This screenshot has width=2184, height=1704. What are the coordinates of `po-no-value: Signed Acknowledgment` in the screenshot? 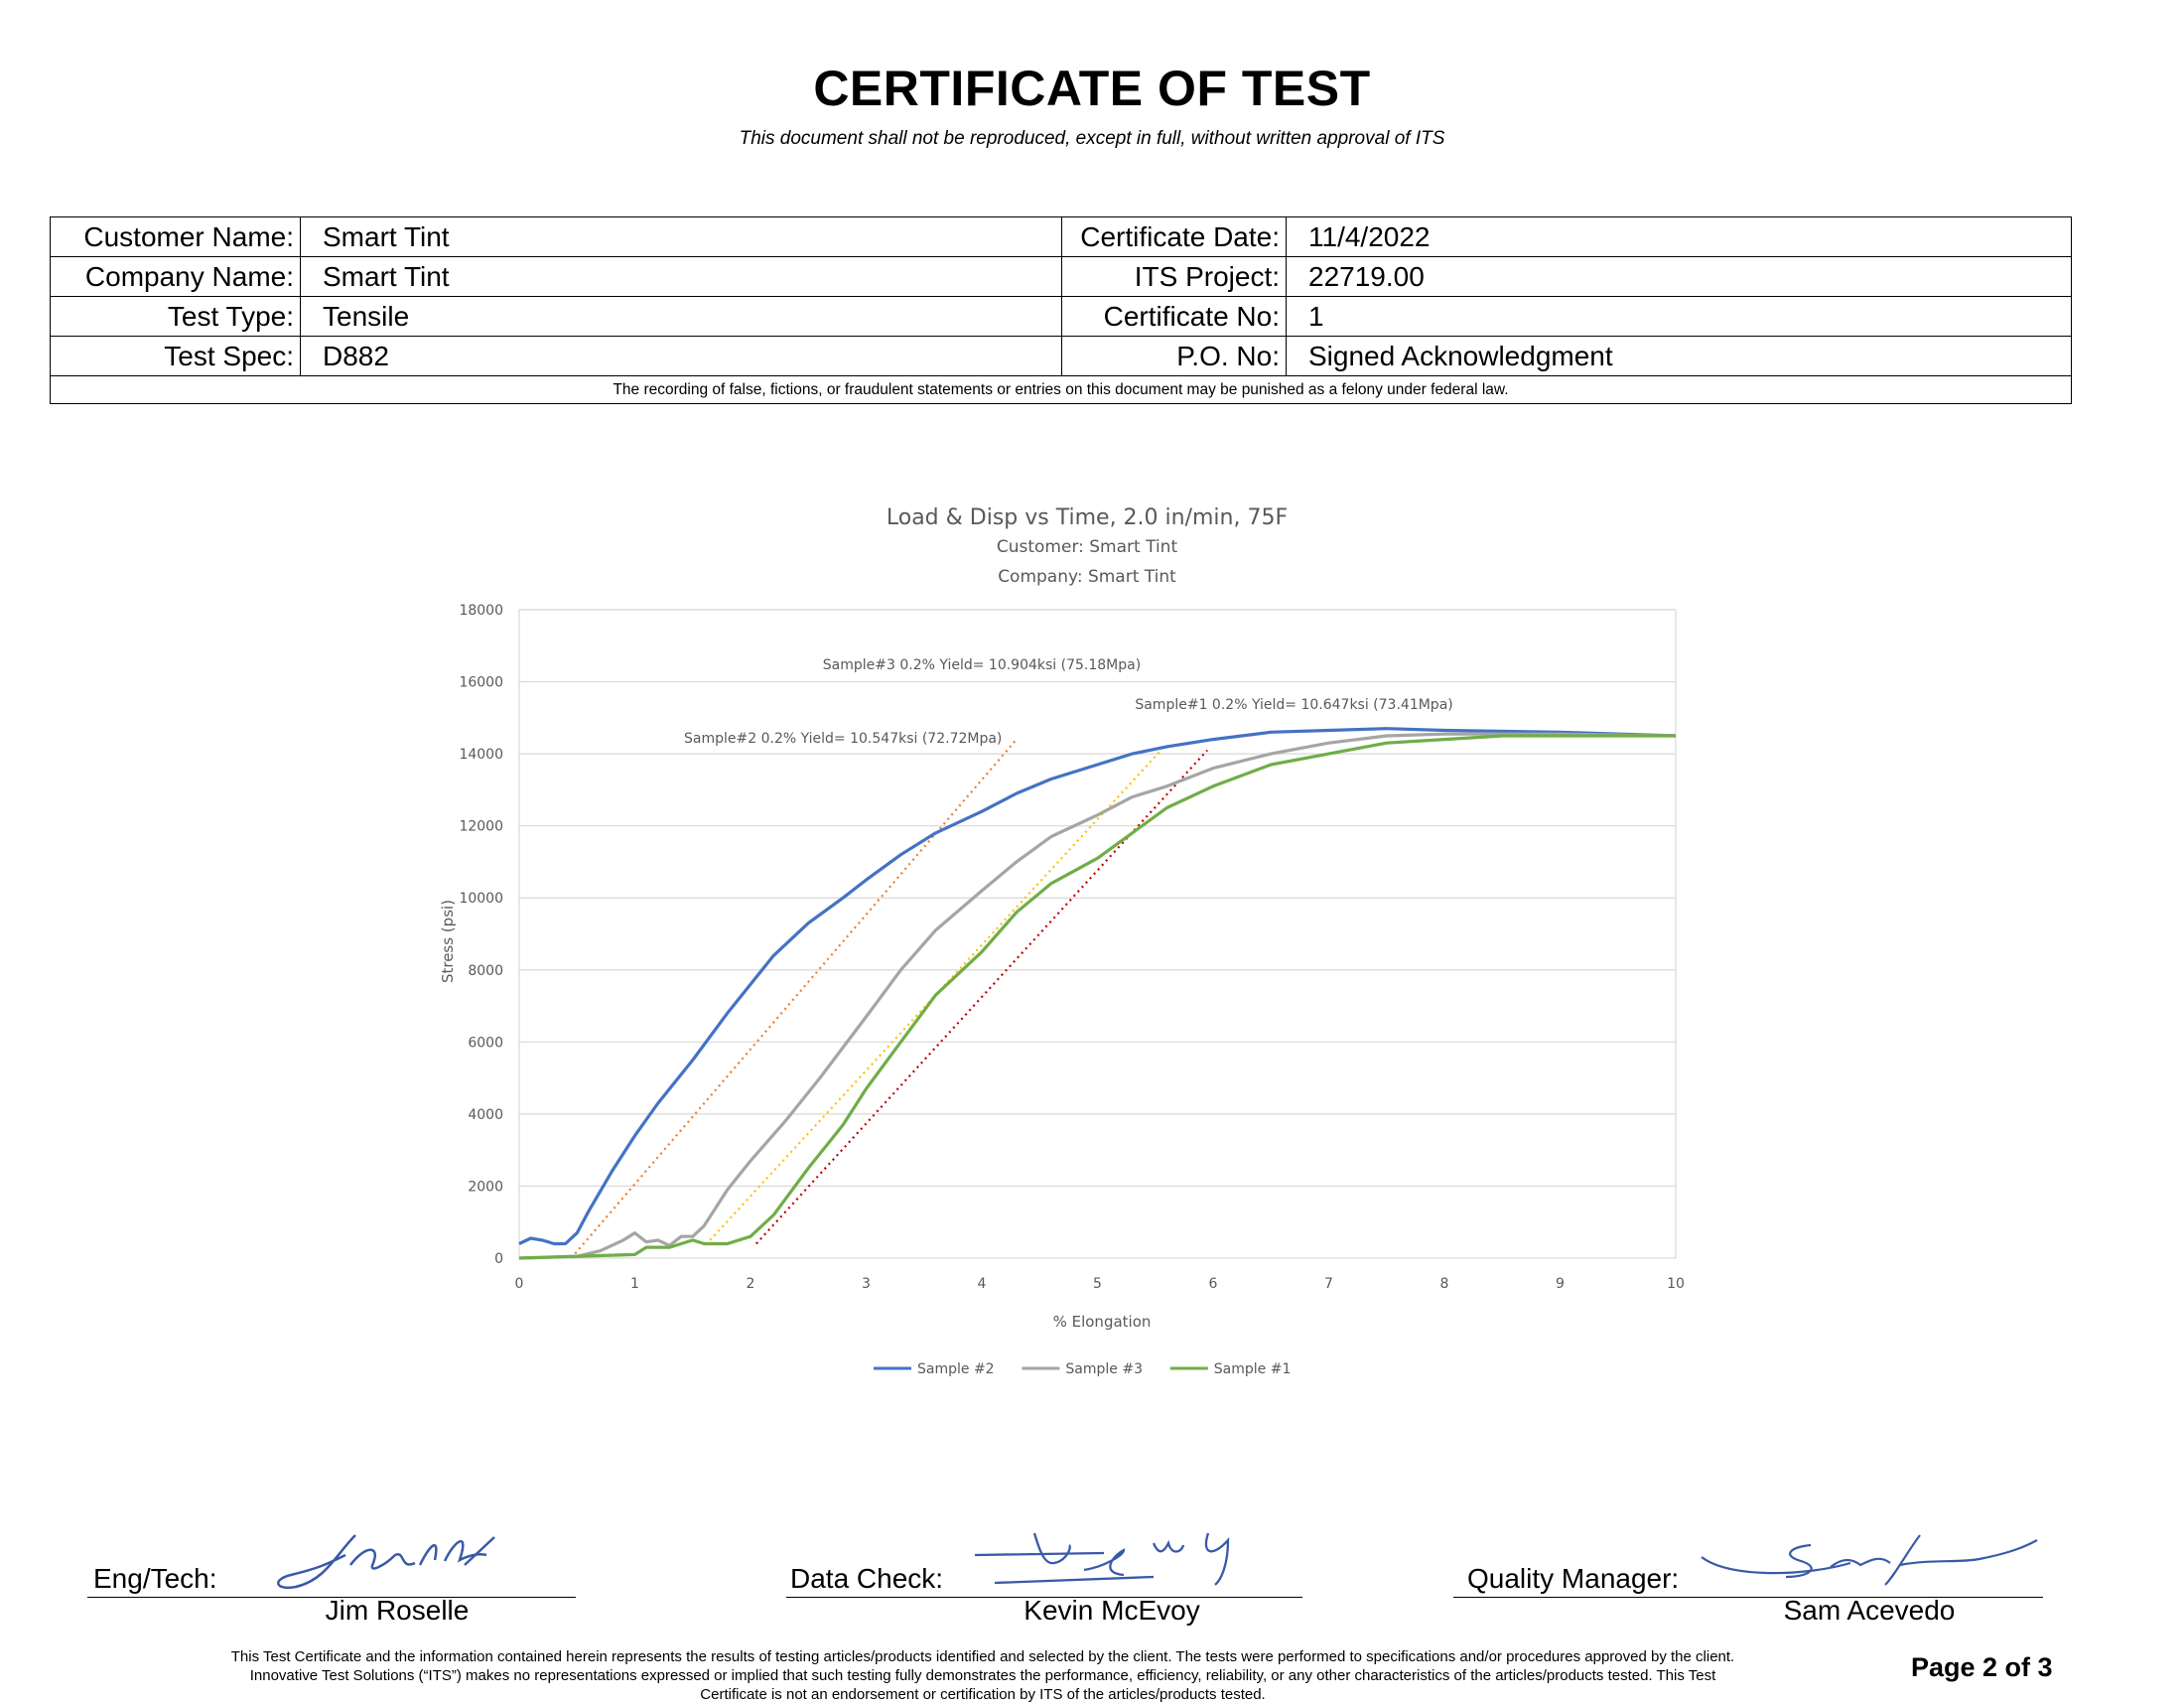 It's located at (1679, 356).